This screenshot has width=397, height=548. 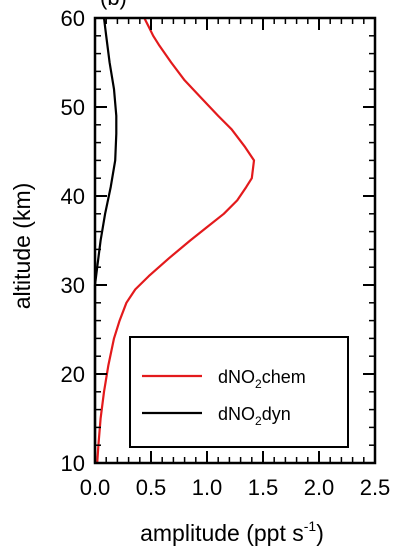 I want to click on y-axis-label: altitude (km), so click(x=22, y=246).